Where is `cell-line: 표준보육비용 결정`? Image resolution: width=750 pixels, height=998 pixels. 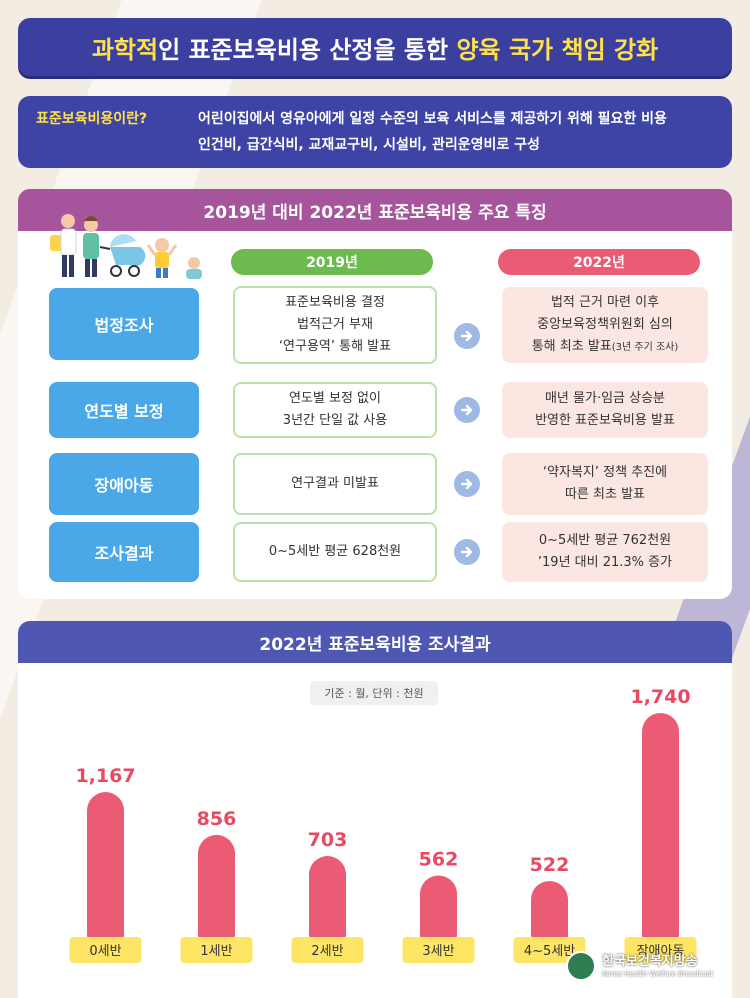 cell-line: 표준보육비용 결정 is located at coordinates (335, 302).